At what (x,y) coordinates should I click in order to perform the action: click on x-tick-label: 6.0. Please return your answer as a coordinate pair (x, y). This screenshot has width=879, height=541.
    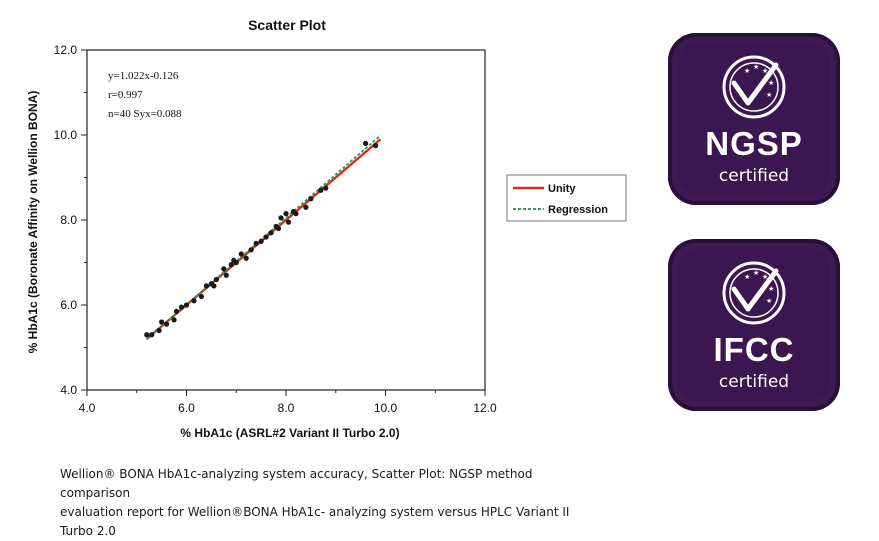
    Looking at the image, I should click on (186, 408).